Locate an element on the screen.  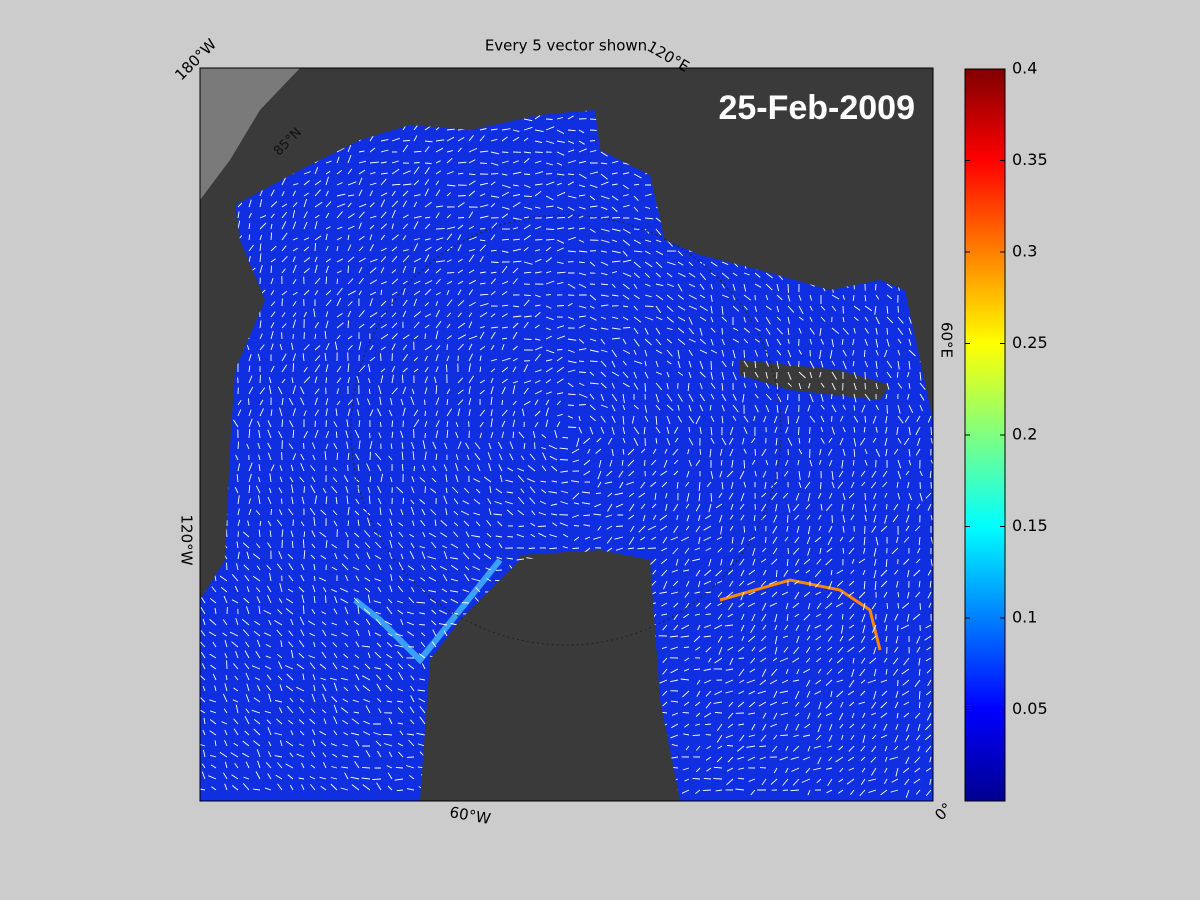
novaya-zemlya is located at coordinates (815, 380).